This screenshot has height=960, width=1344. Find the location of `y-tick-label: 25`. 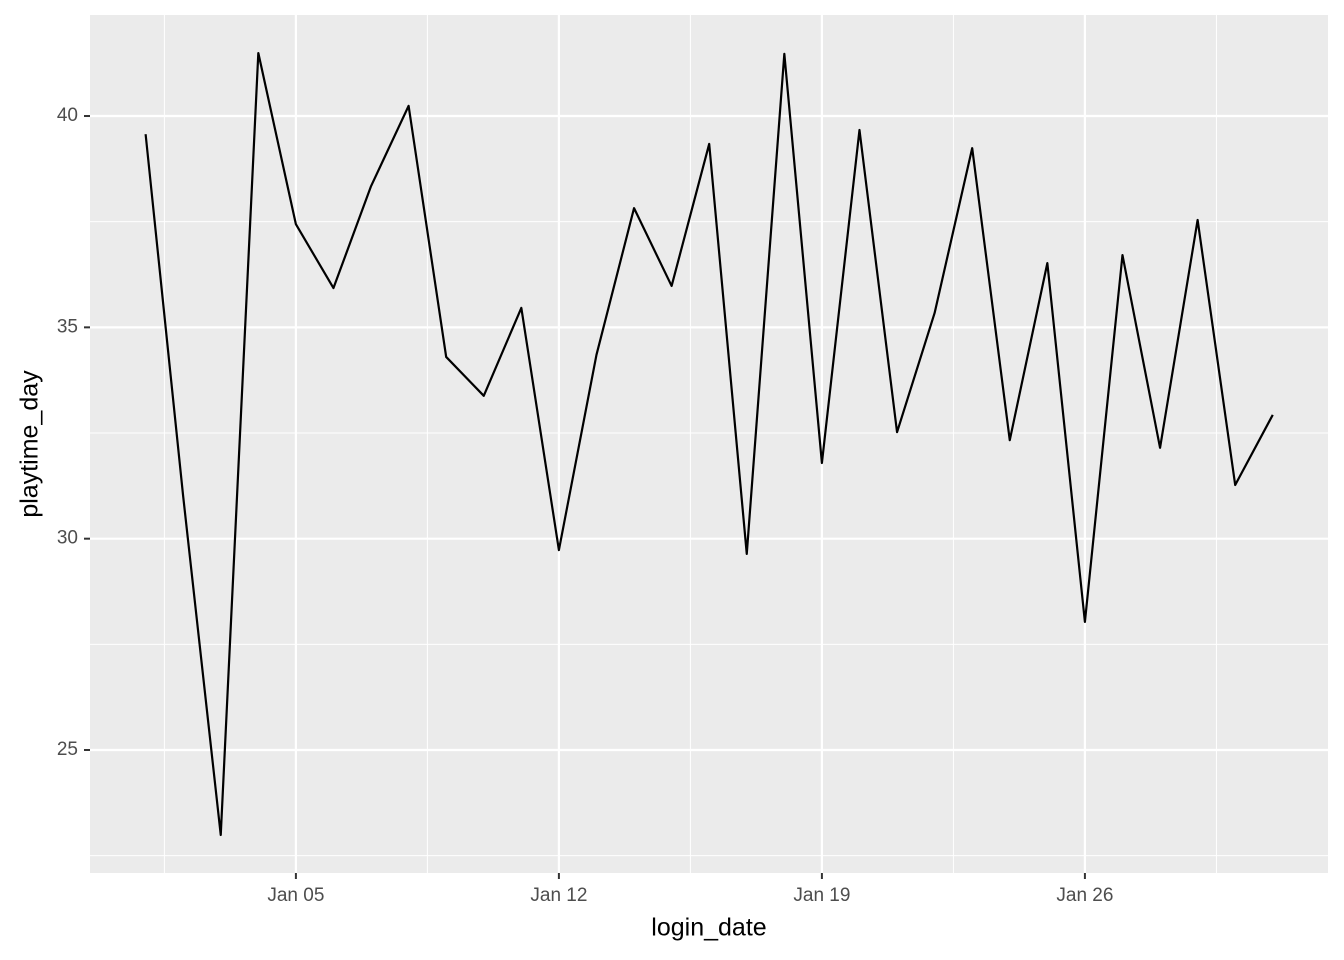

y-tick-label: 25 is located at coordinates (67, 749).